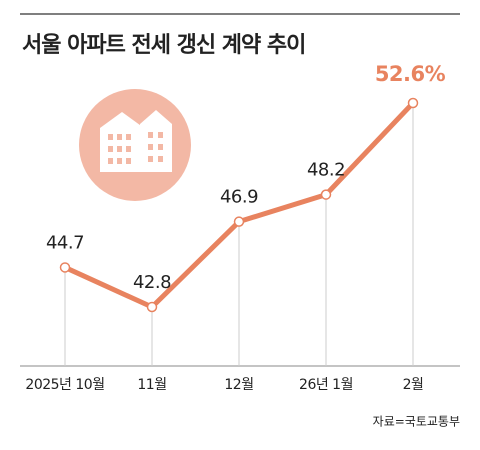  Describe the element at coordinates (135, 145) in the screenshot. I see `building-icon` at that location.